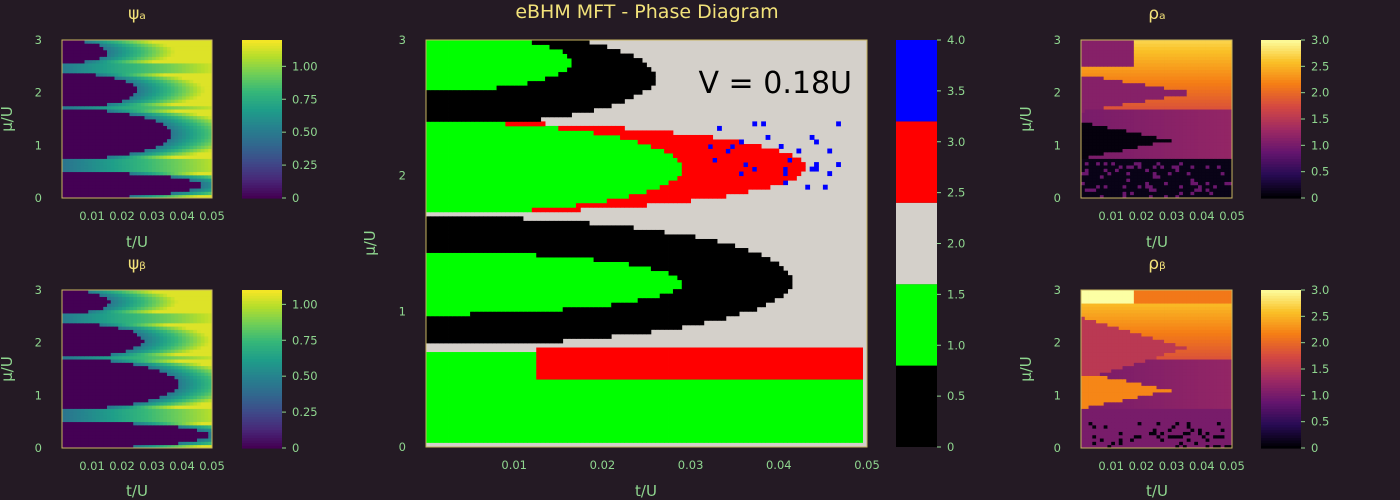 The width and height of the screenshot is (1400, 500). I want to click on colorbar-segment, so click(262, 302).